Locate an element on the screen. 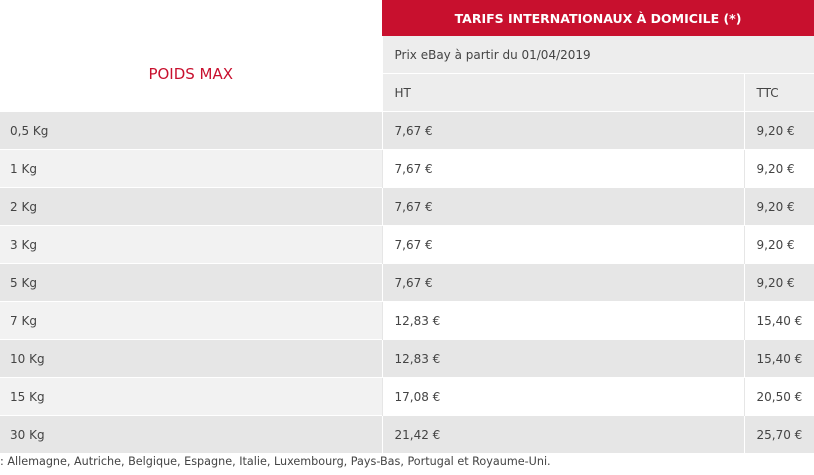  header-spacer is located at coordinates (191, 18).